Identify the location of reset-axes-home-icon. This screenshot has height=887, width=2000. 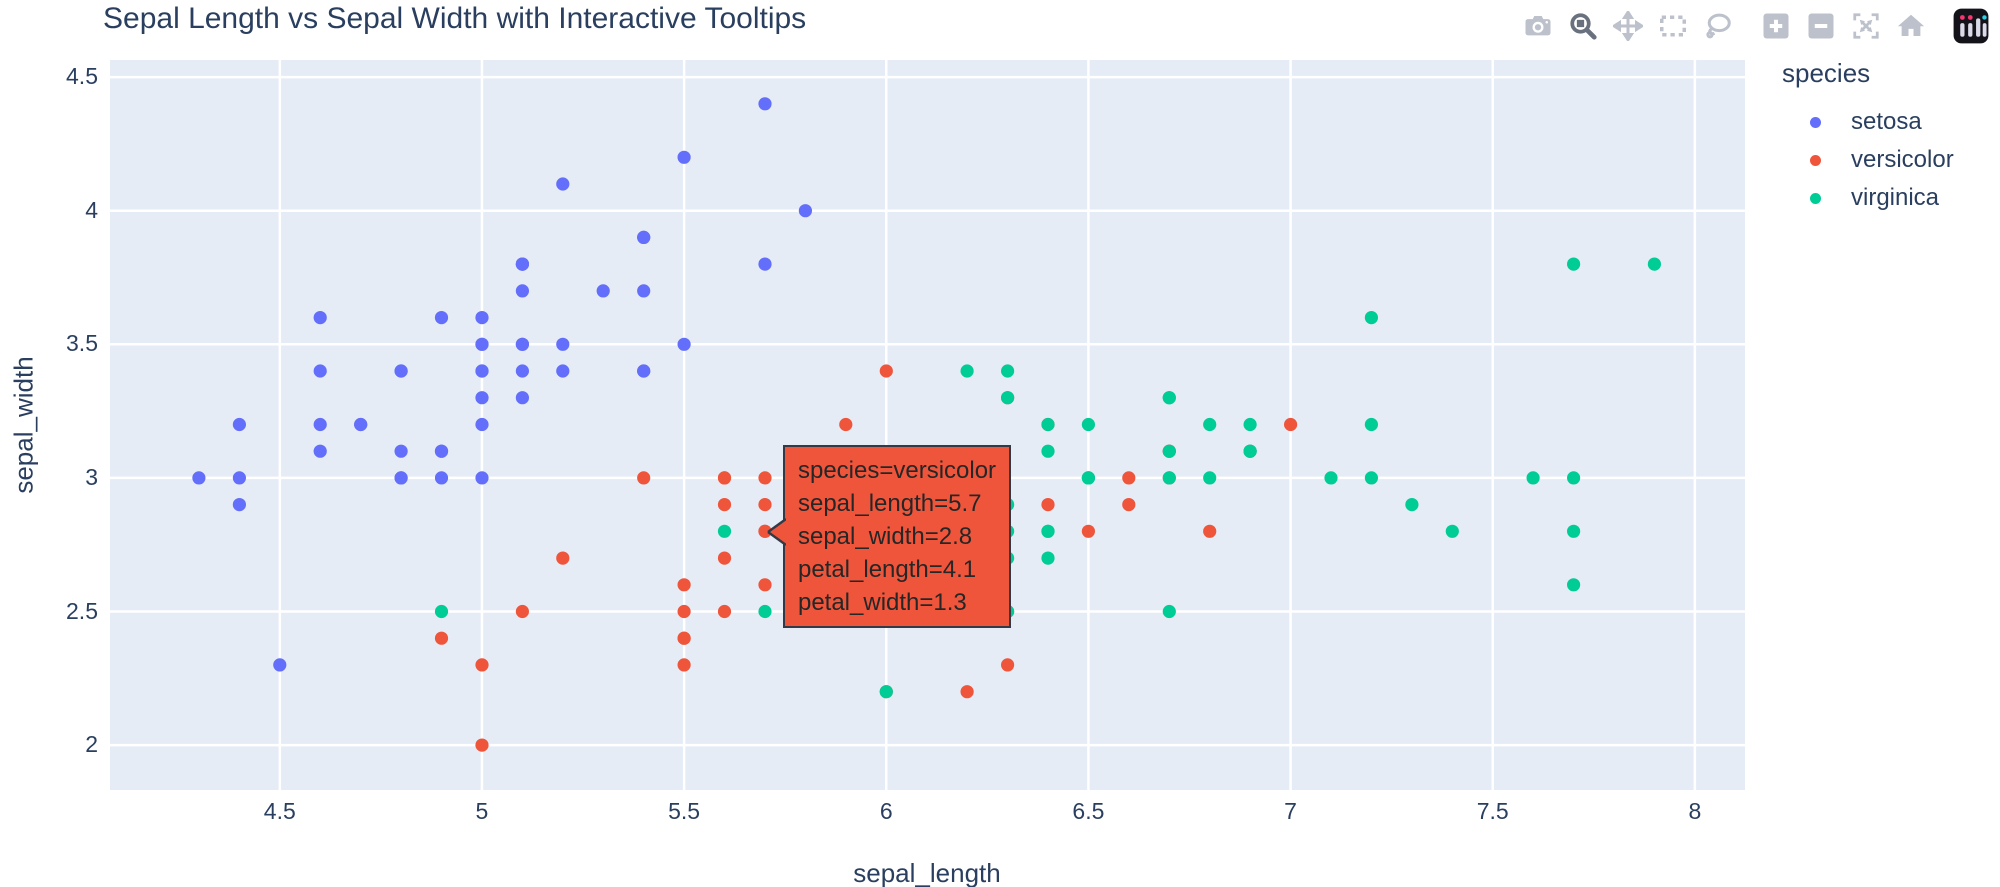
(1911, 26).